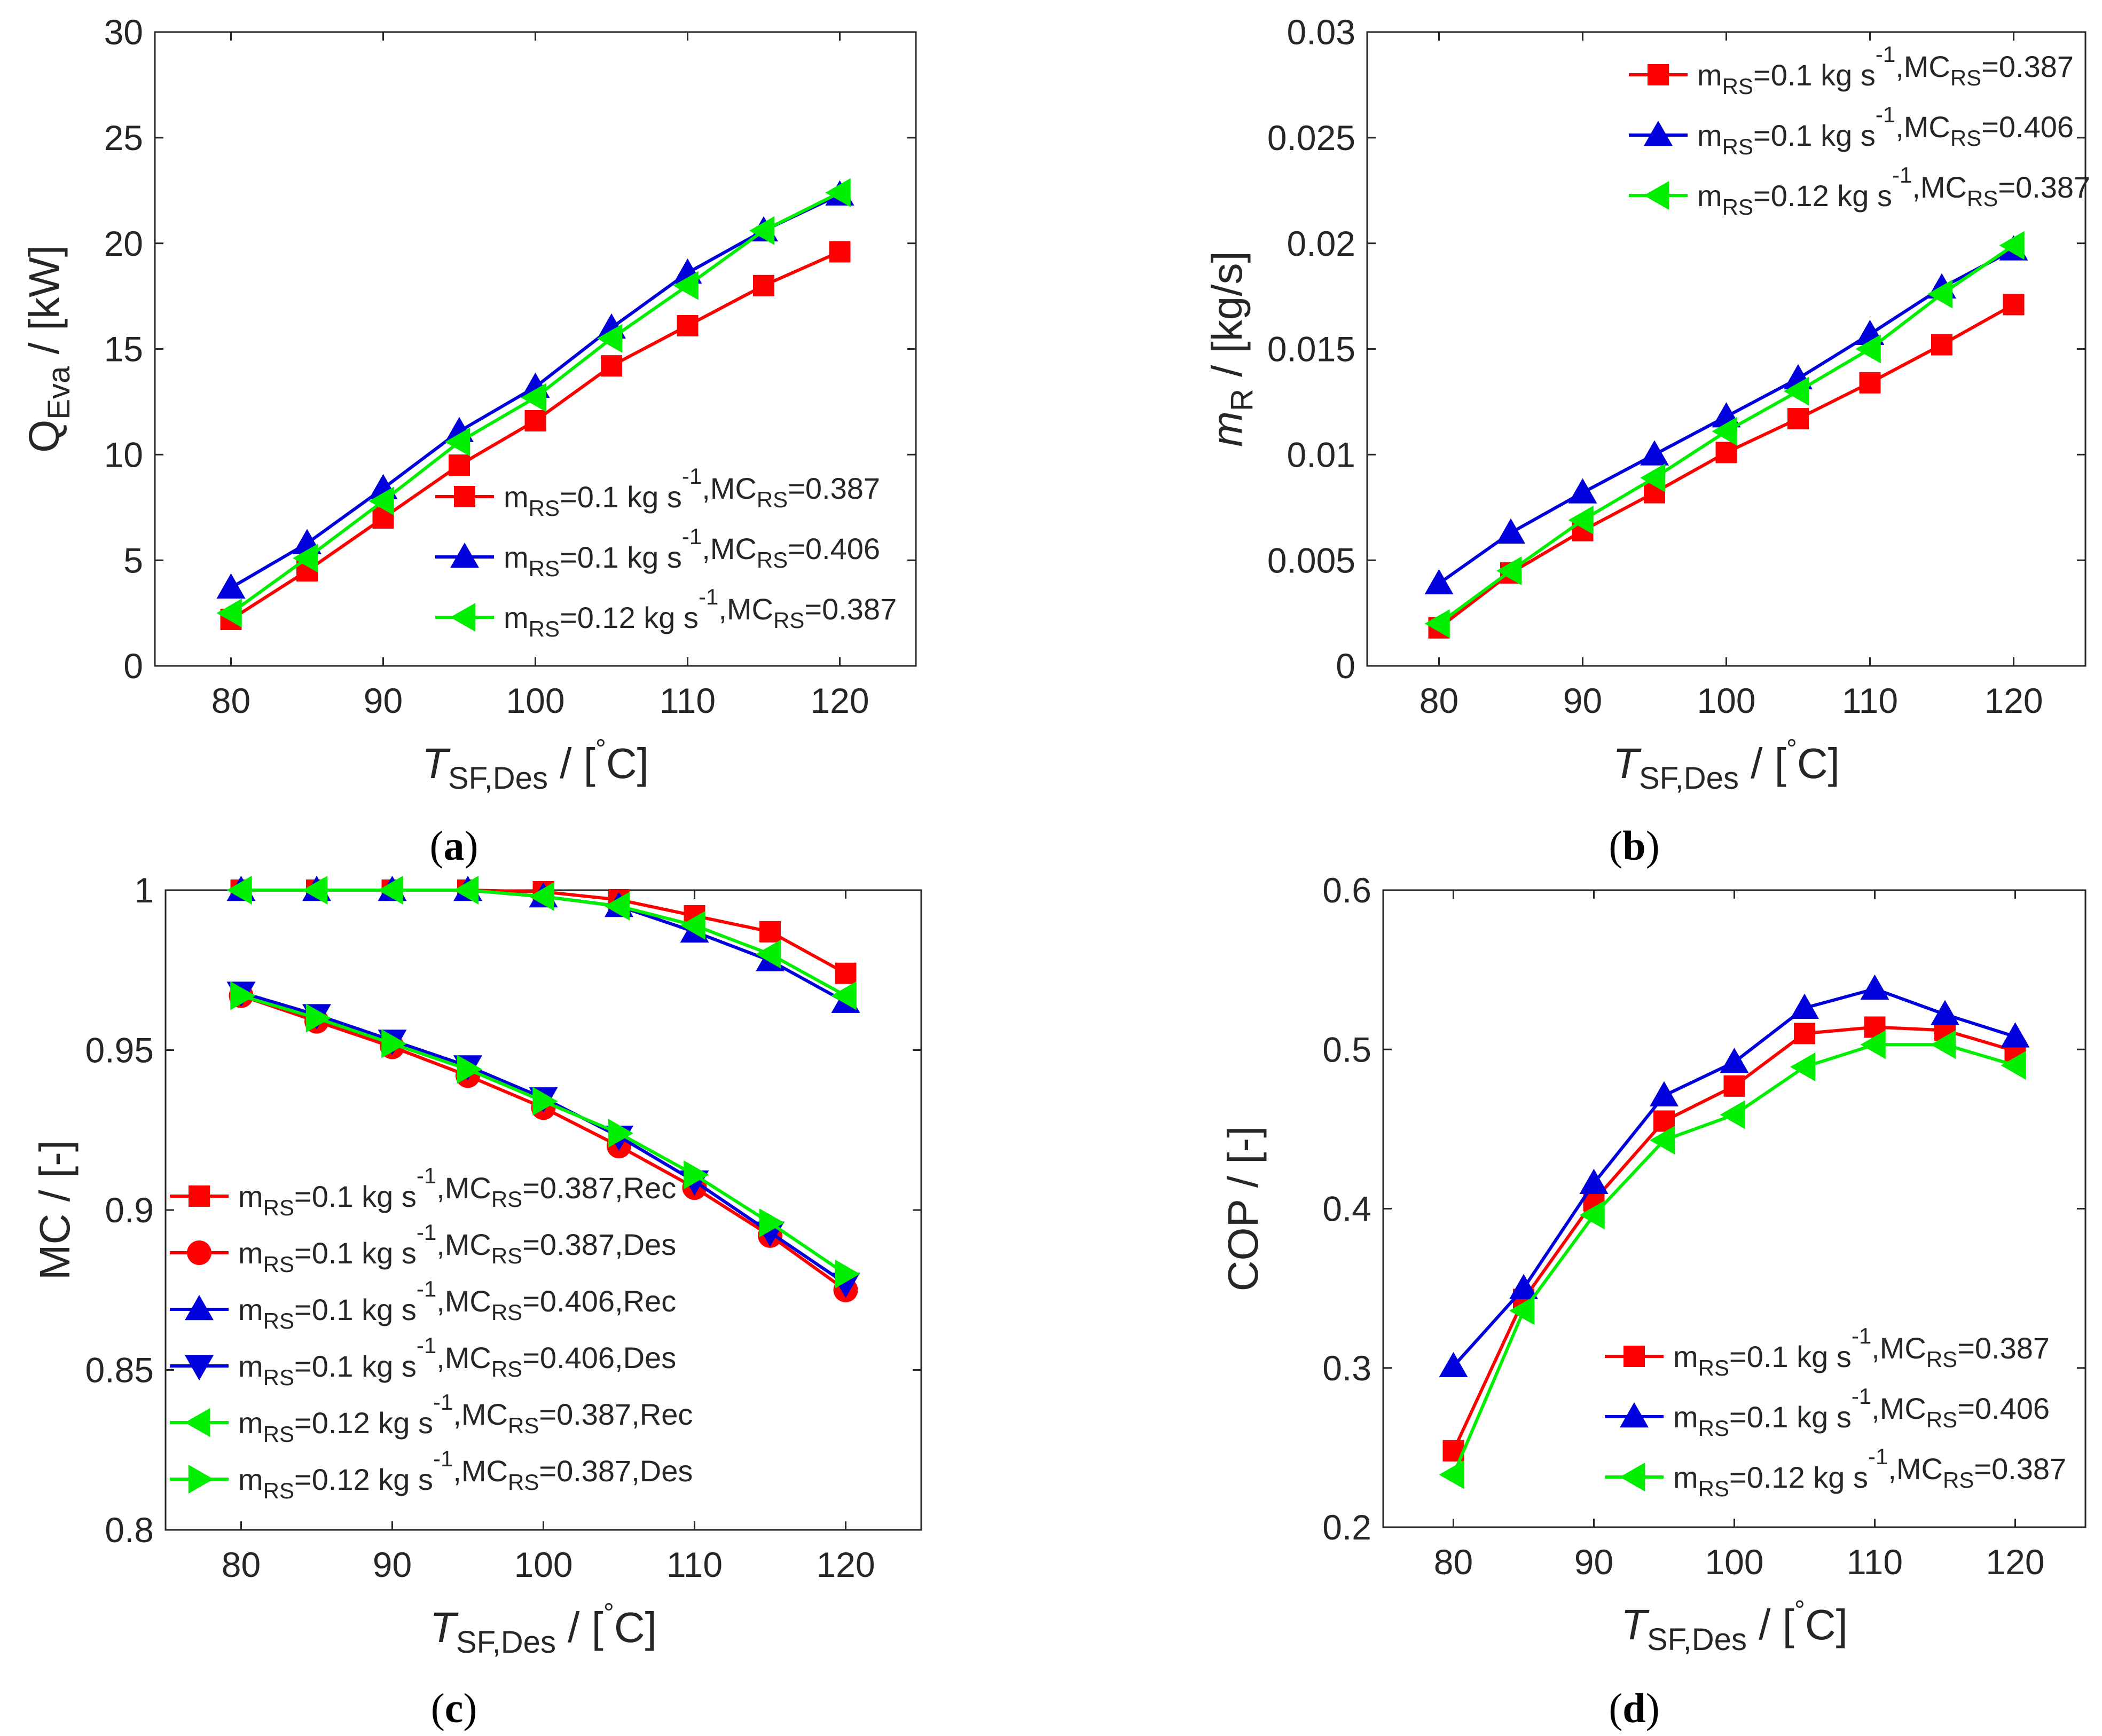 This screenshot has height=1736, width=2102. I want to click on plot-area, so click(1735, 1208).